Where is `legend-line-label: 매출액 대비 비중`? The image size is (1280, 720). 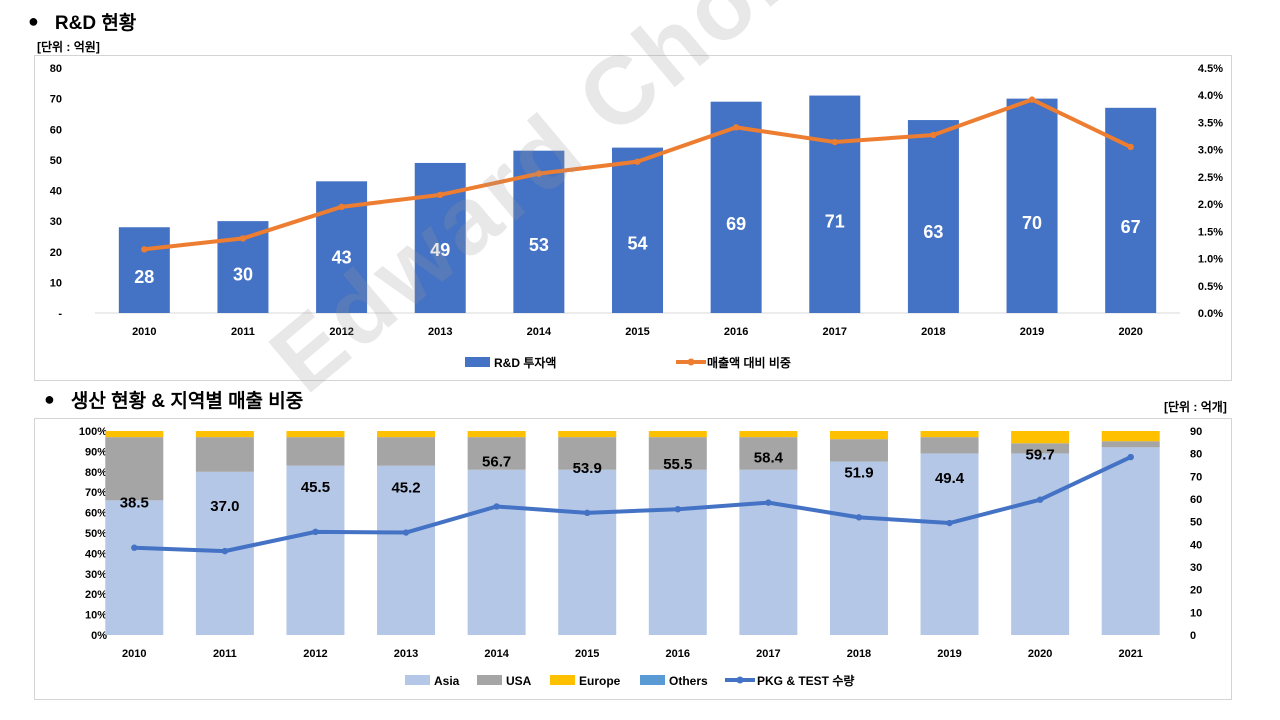 legend-line-label: 매출액 대비 비중 is located at coordinates (749, 362).